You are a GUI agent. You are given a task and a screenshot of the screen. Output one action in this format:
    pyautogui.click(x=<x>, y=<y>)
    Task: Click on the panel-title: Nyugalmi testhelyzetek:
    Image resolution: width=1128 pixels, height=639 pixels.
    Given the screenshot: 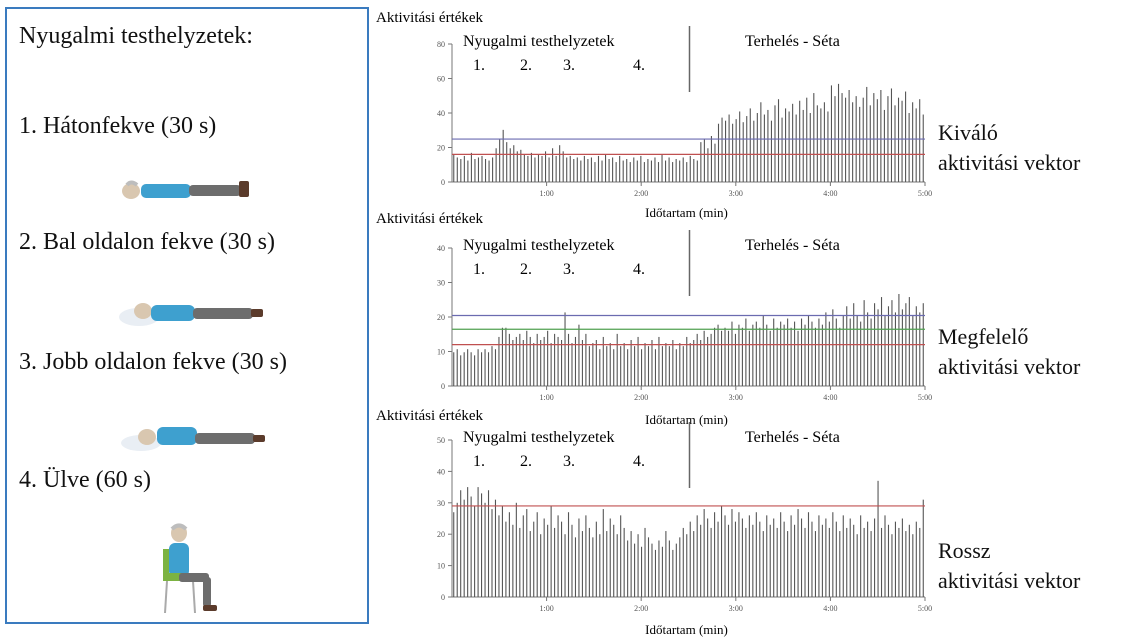 What is the action you would take?
    pyautogui.click(x=136, y=36)
    